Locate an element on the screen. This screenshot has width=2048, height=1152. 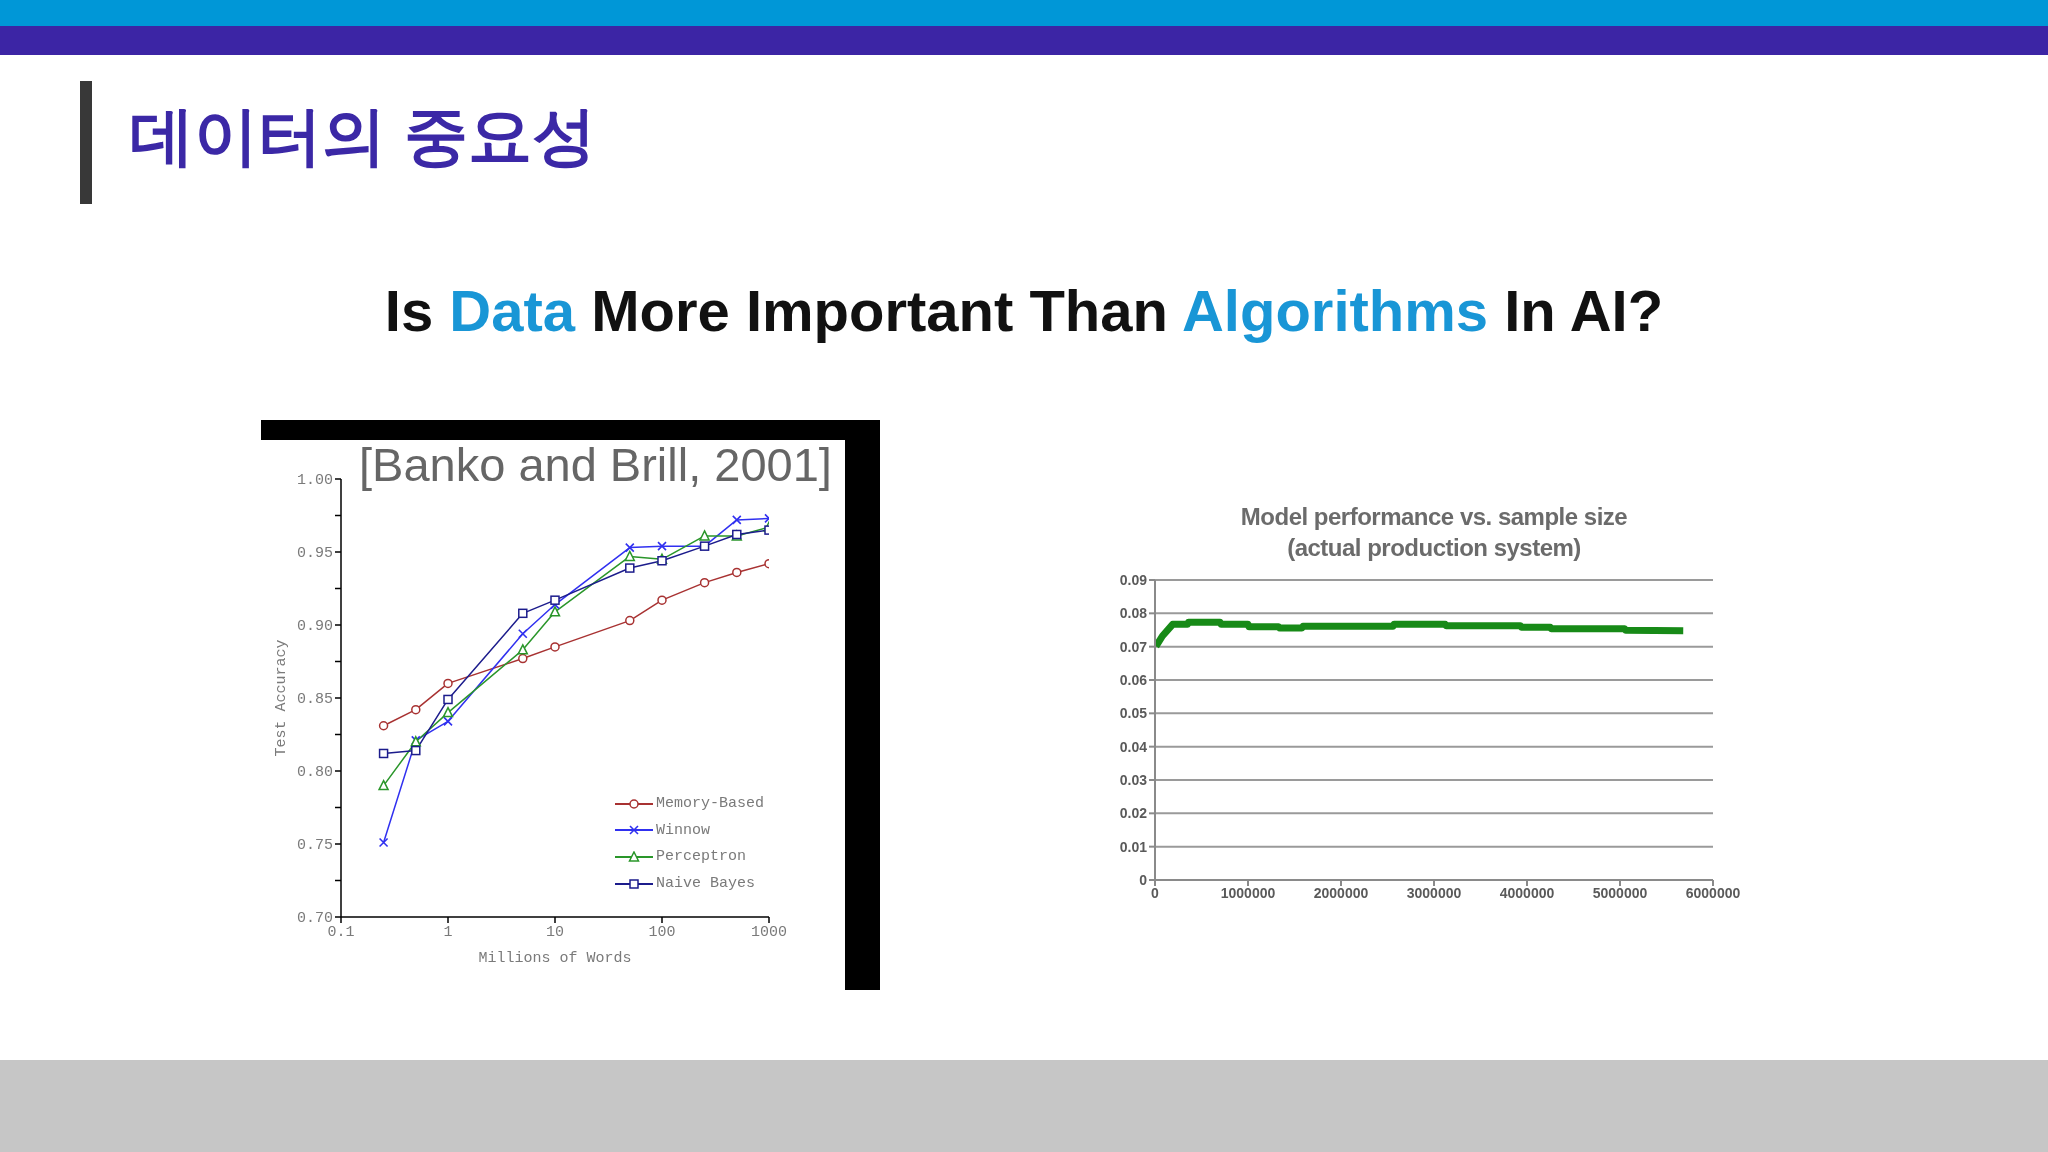
y-tick-label: 0.75 is located at coordinates (314, 846).